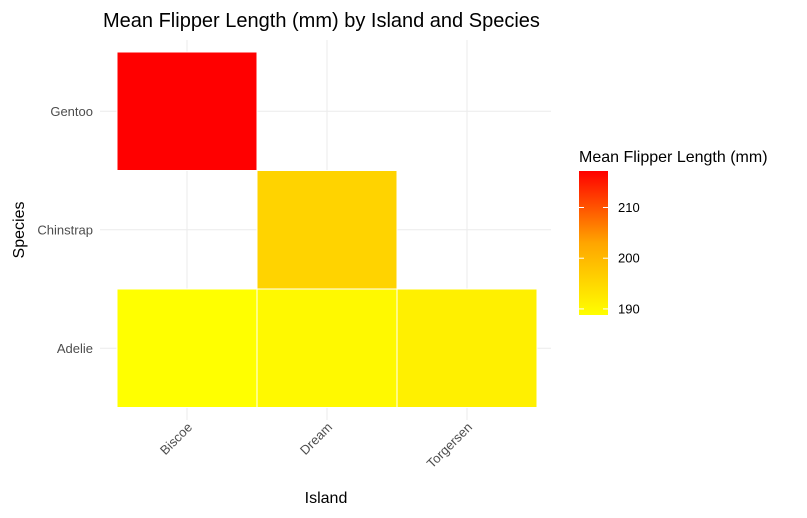 The image size is (807, 518). Describe the element at coordinates (449, 445) in the screenshot. I see `x-tick-label: Torgersen` at that location.